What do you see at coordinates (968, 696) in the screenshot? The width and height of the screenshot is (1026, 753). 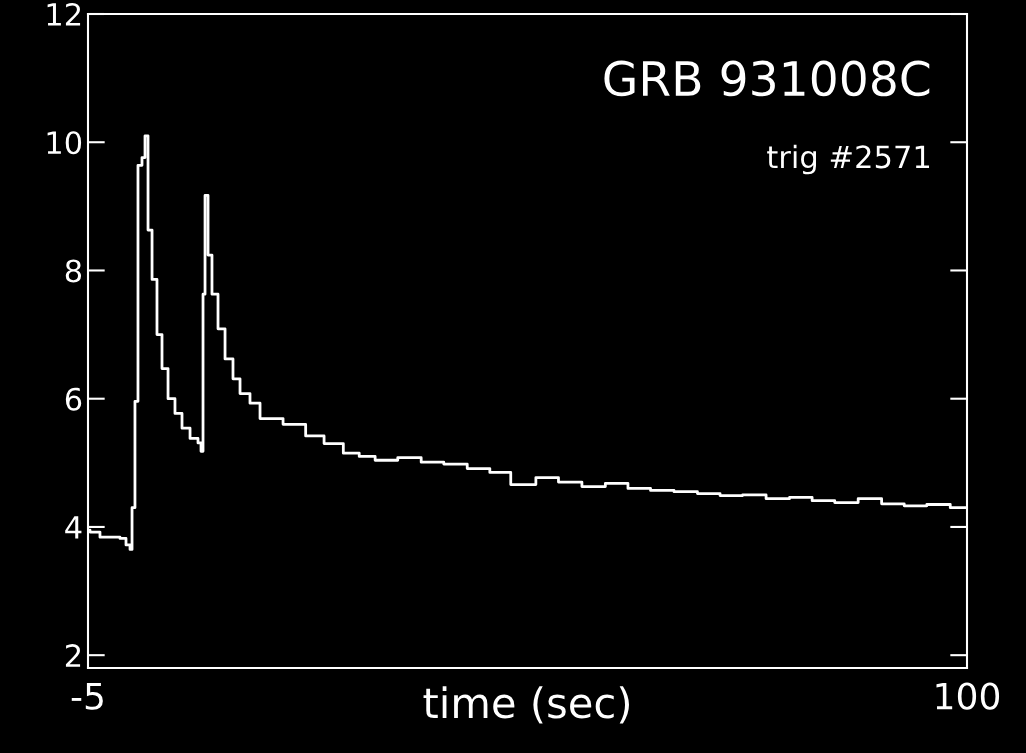 I see `x-tick-label: 100` at bounding box center [968, 696].